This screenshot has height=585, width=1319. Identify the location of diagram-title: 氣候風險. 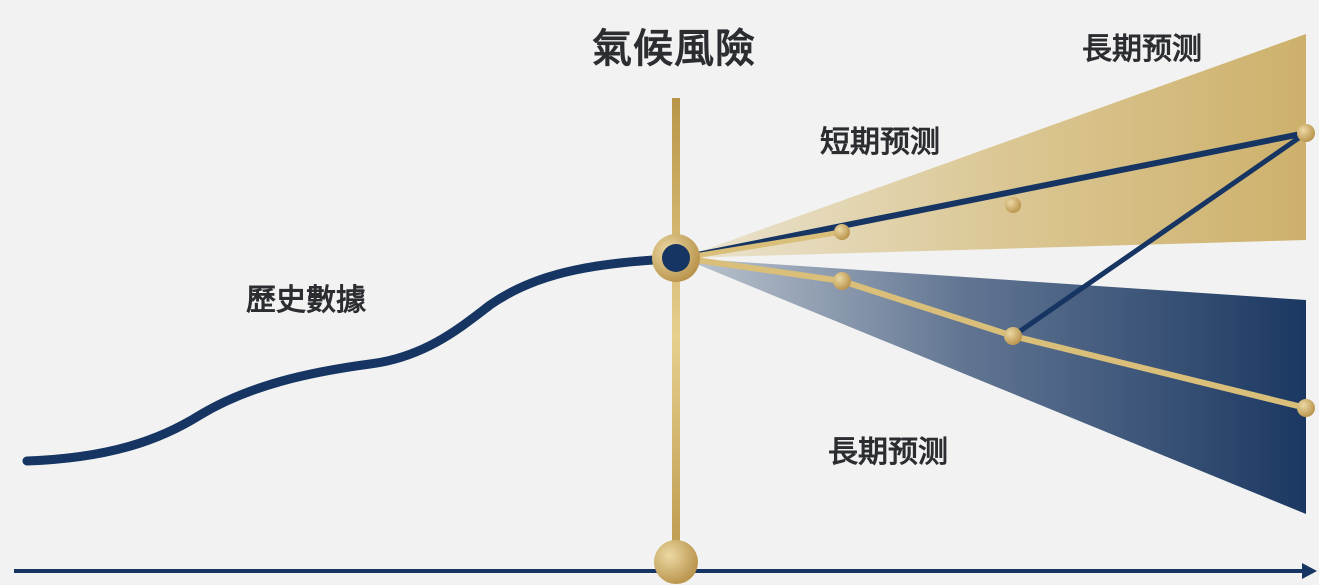
(674, 49).